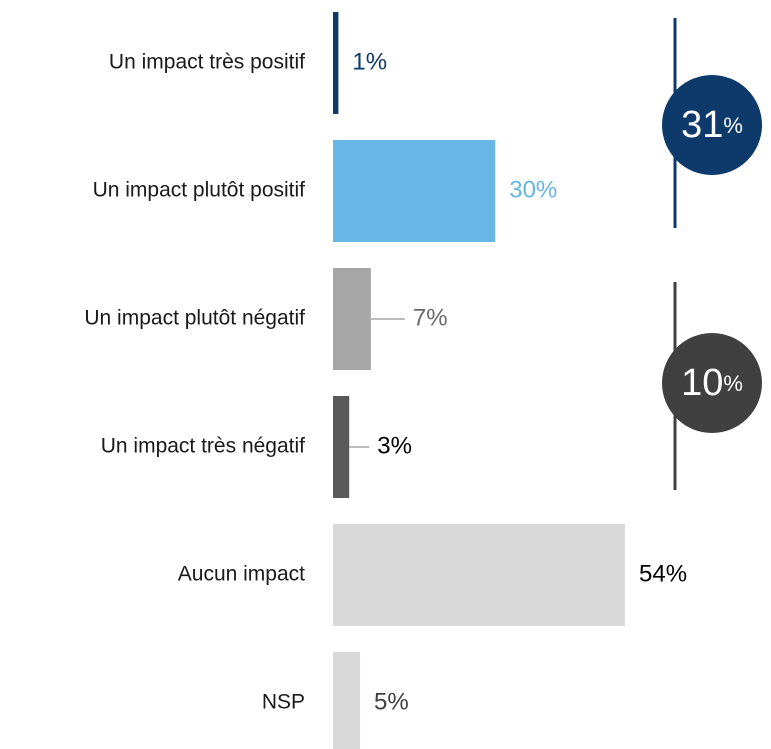 Image resolution: width=771 pixels, height=749 pixels. Describe the element at coordinates (199, 190) in the screenshot. I see `category-label: Un impact plutôt positif` at that location.